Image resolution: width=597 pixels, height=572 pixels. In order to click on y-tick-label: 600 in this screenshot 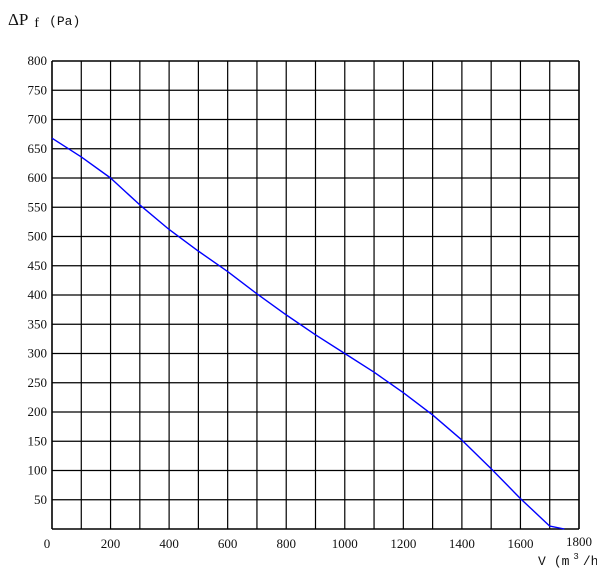, I will do `click(38, 177)`.